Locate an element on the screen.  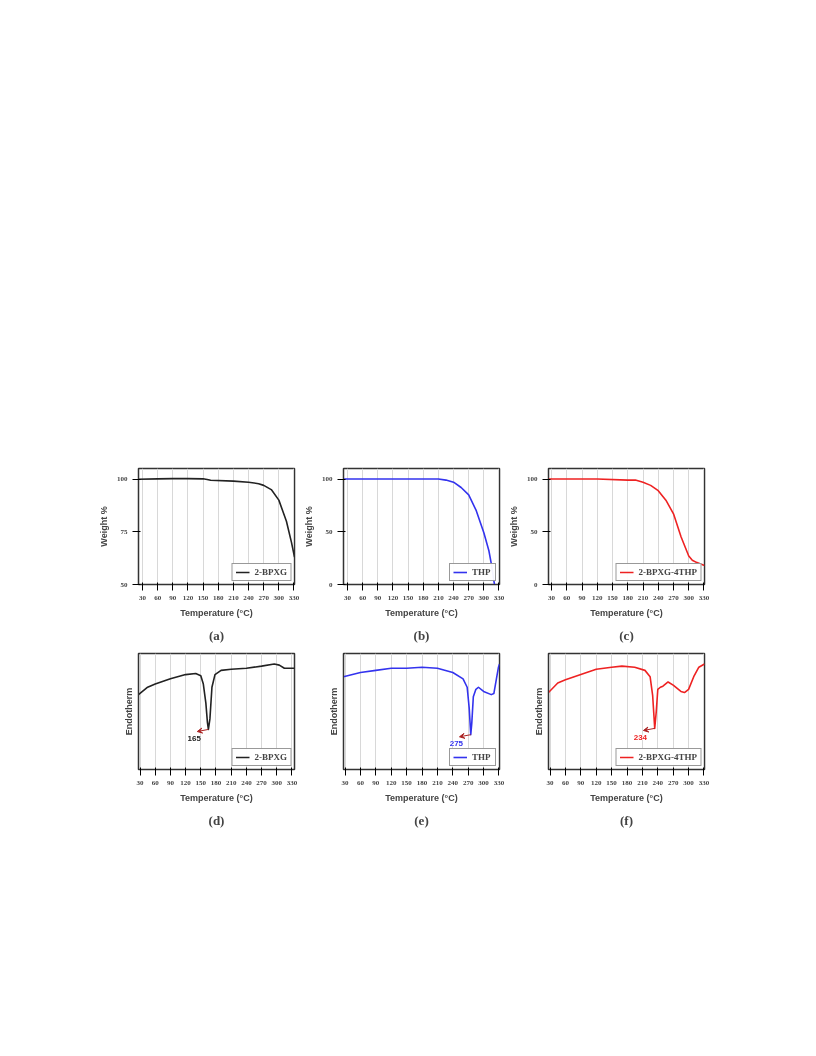
text: (d) is located at coordinates (216, 820).